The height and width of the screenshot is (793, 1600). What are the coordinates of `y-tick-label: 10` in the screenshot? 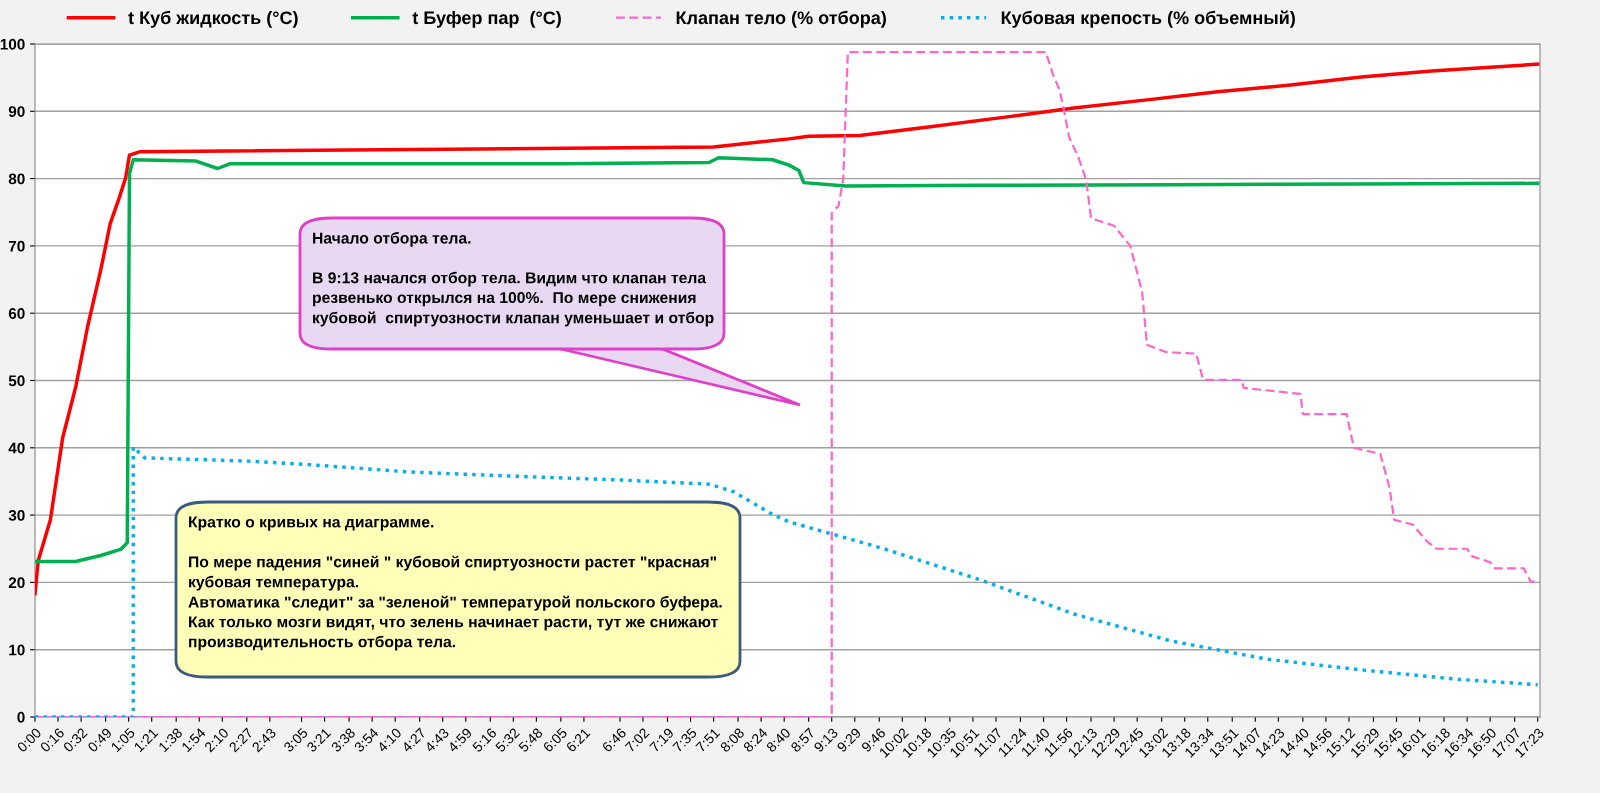 It's located at (17, 650).